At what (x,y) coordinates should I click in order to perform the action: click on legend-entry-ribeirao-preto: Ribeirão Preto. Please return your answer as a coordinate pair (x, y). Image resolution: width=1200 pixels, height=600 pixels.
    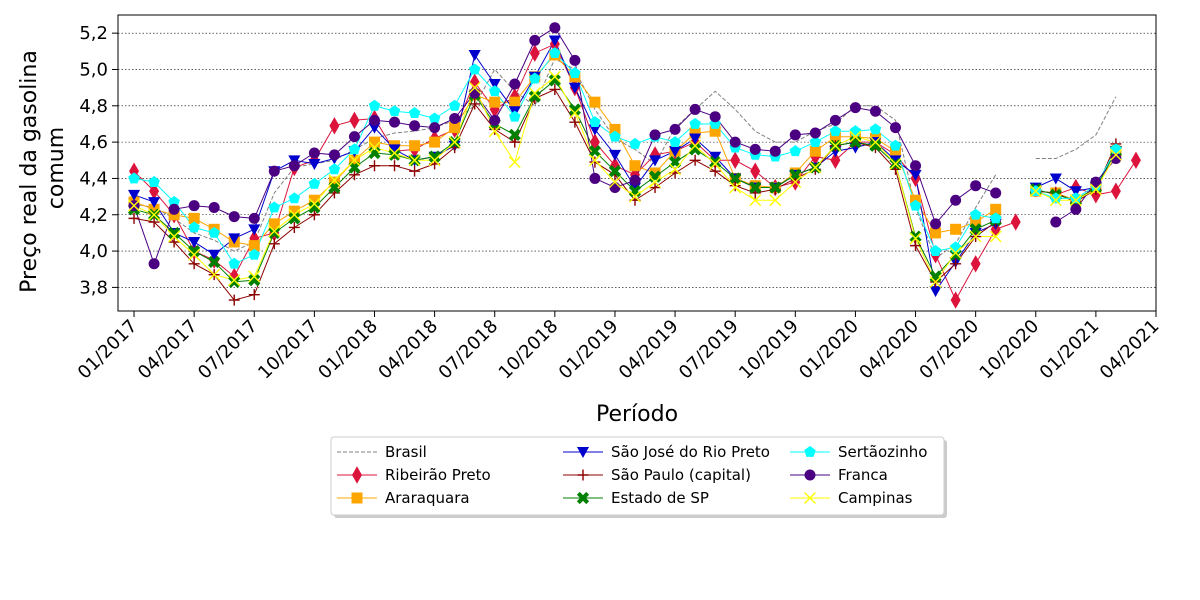
    Looking at the image, I should click on (414, 475).